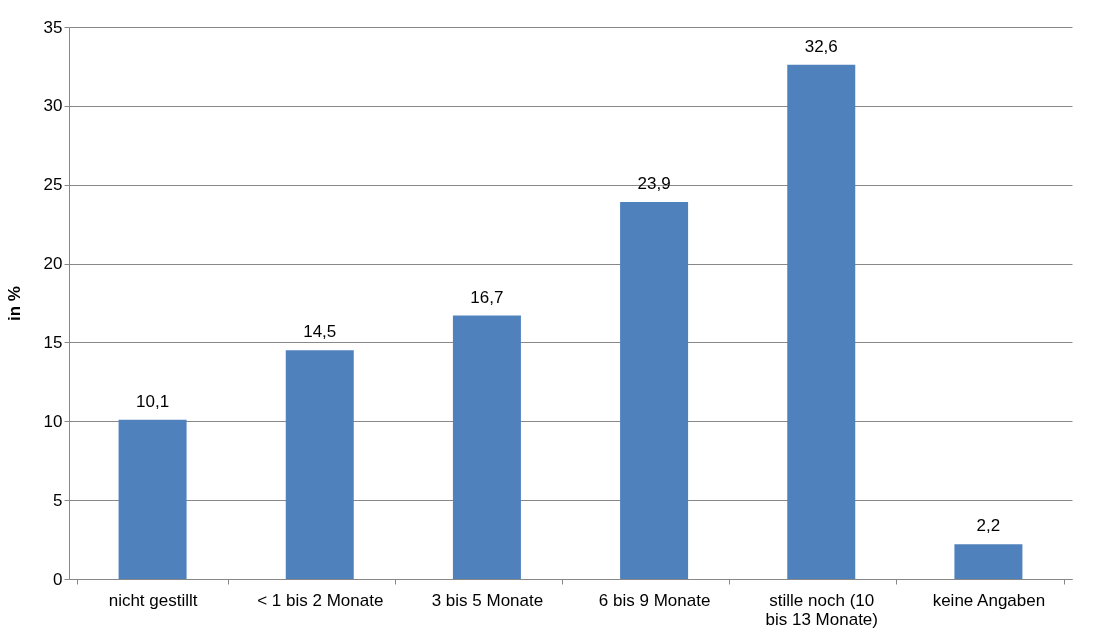 The height and width of the screenshot is (643, 1093). What do you see at coordinates (487, 297) in the screenshot?
I see `data-label: 16,7` at bounding box center [487, 297].